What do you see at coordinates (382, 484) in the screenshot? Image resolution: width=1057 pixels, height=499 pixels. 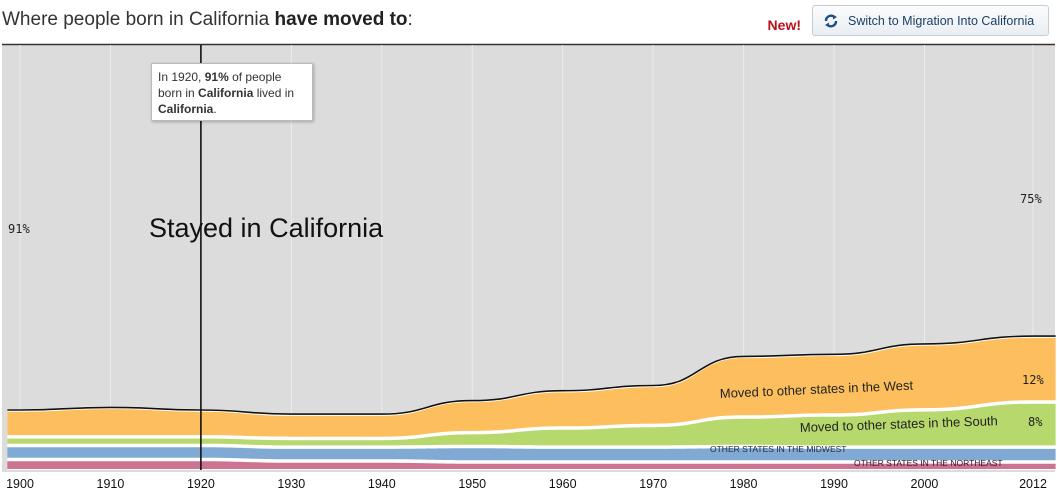 I see `x-tick-1940: 1940` at bounding box center [382, 484].